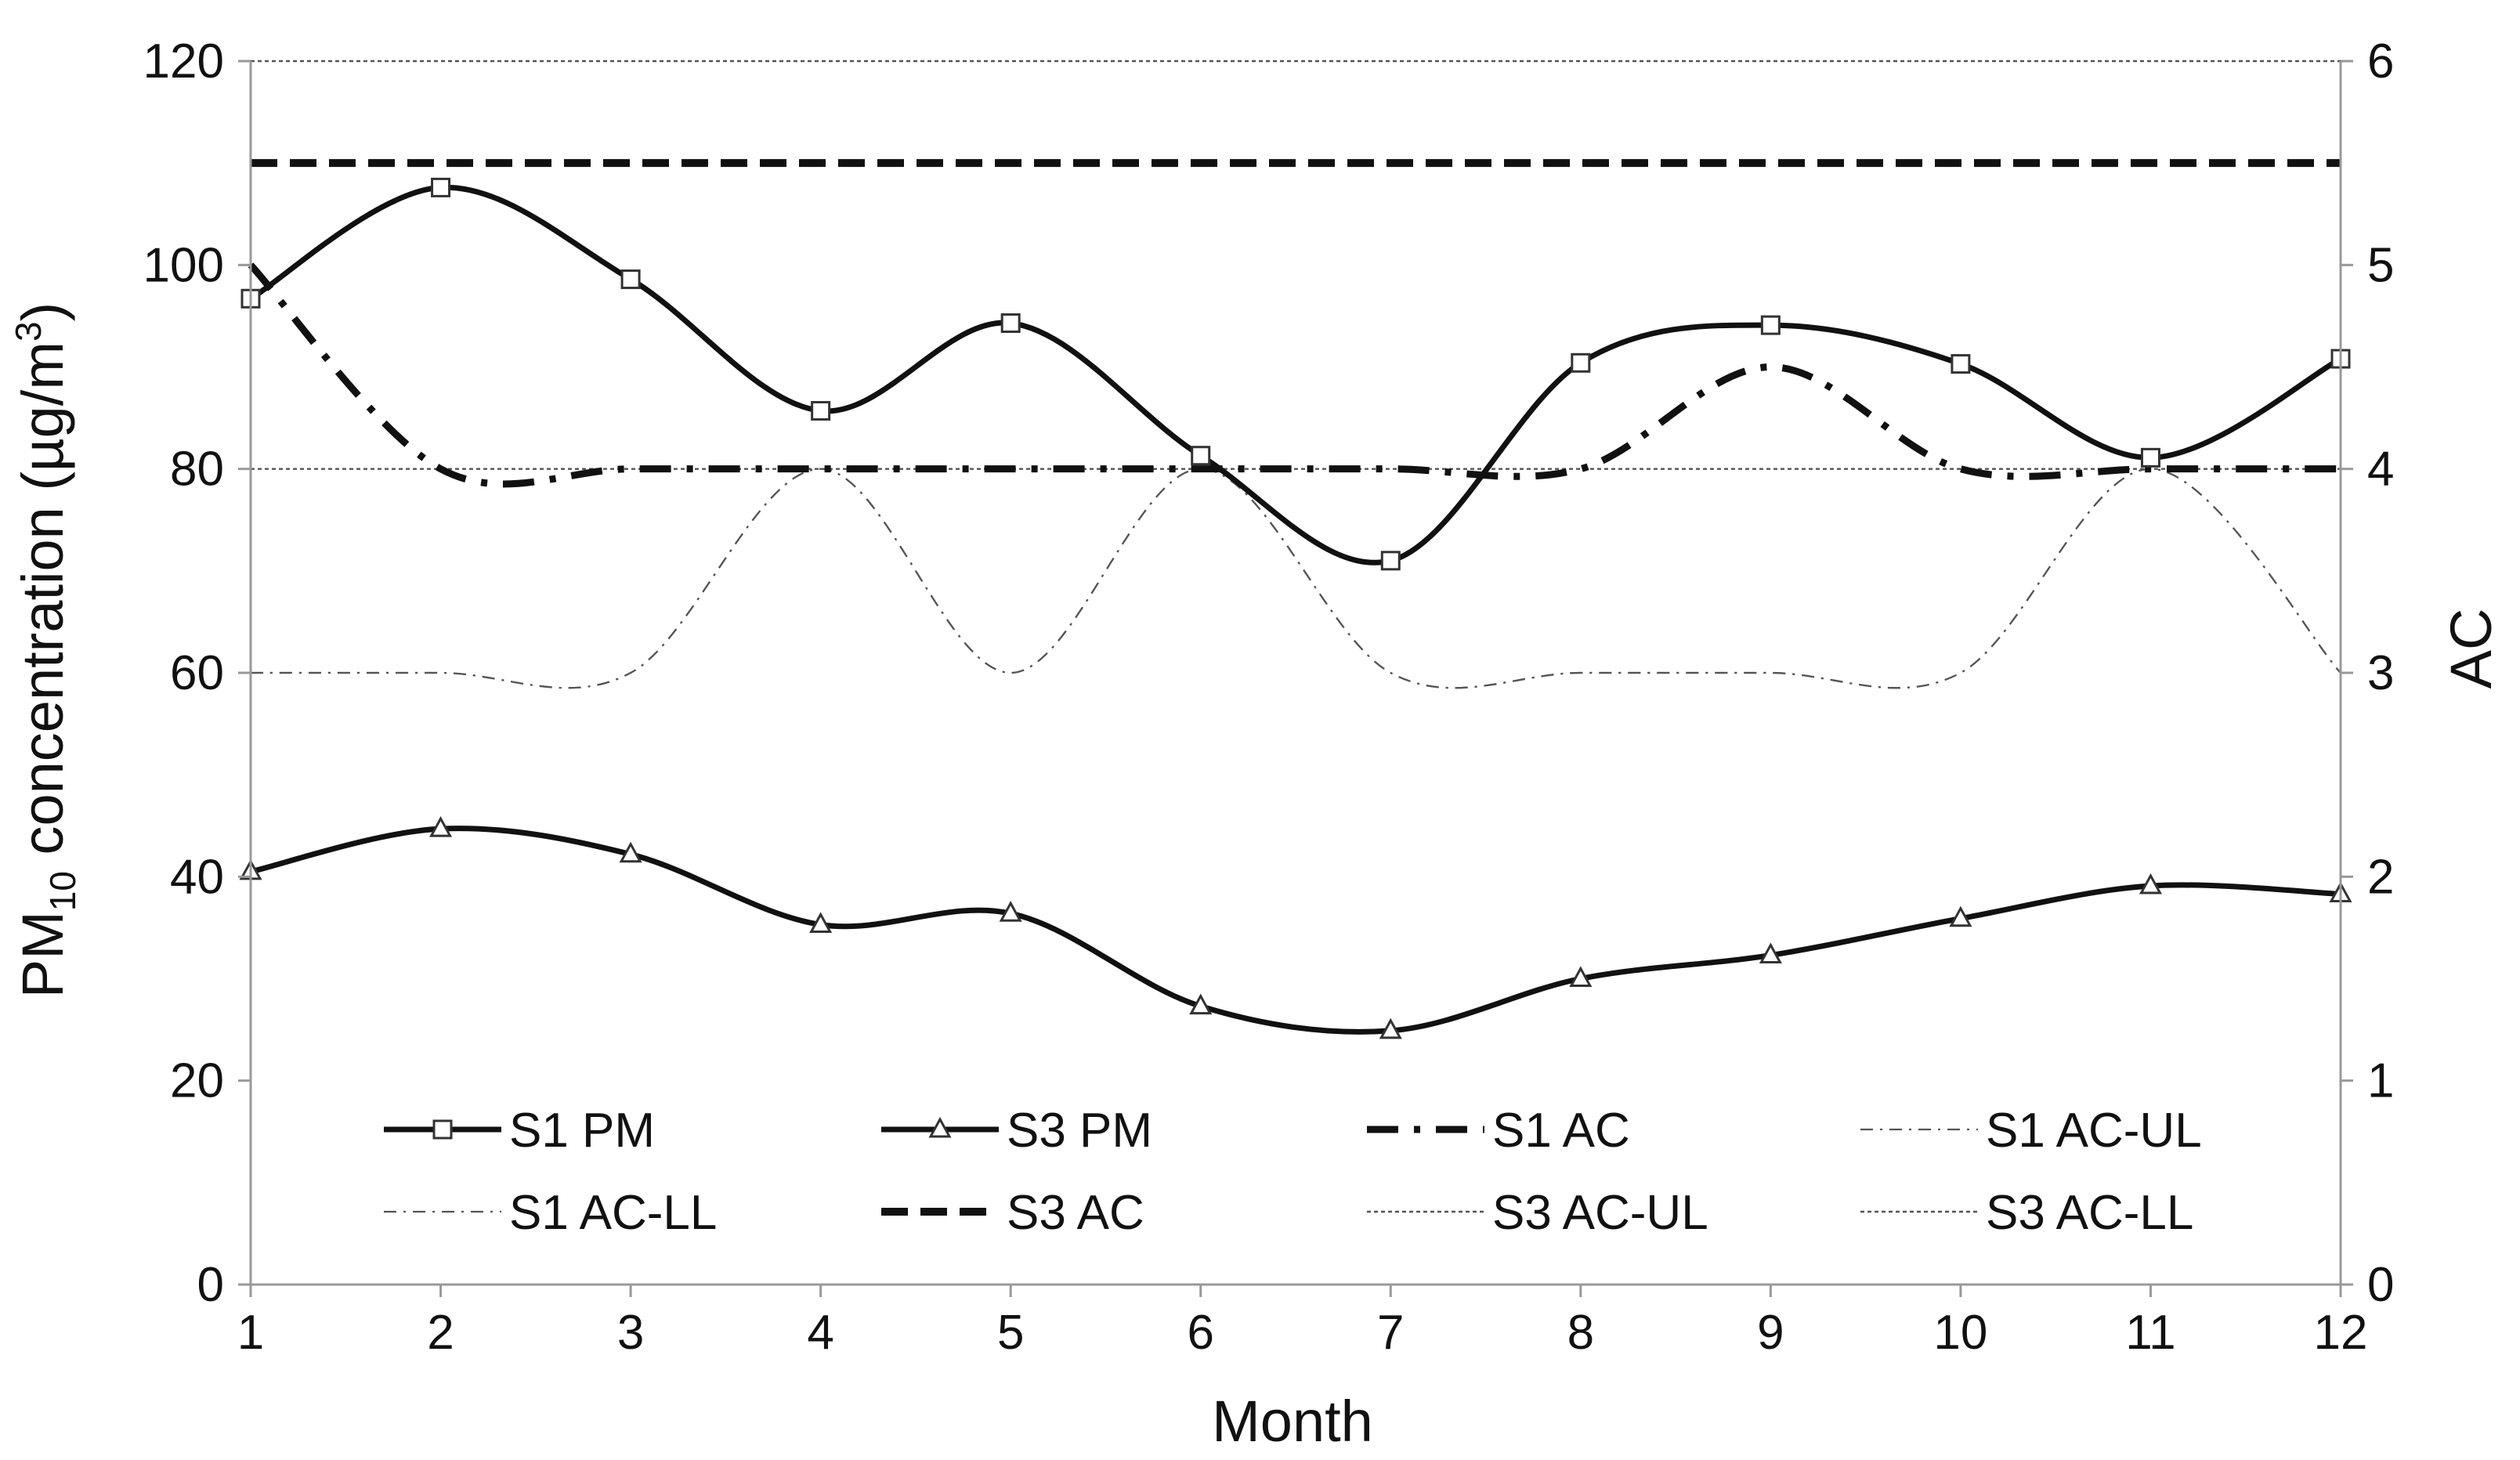  Describe the element at coordinates (1390, 1333) in the screenshot. I see `x-tick-label: 7` at that location.